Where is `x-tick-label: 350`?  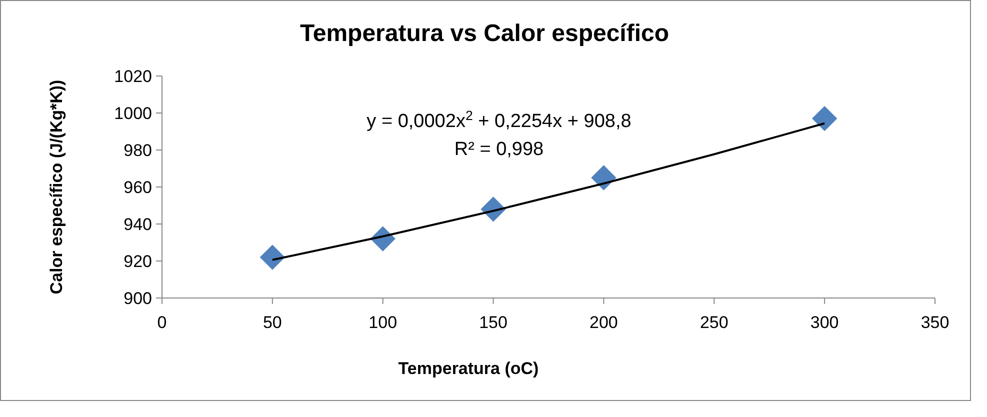 x-tick-label: 350 is located at coordinates (935, 322).